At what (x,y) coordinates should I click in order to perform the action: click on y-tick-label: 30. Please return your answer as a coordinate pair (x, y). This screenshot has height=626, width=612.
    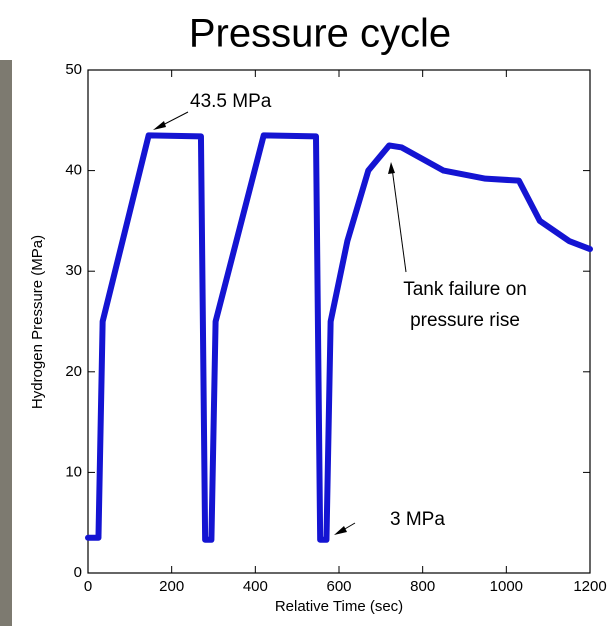
    Looking at the image, I should click on (73, 270).